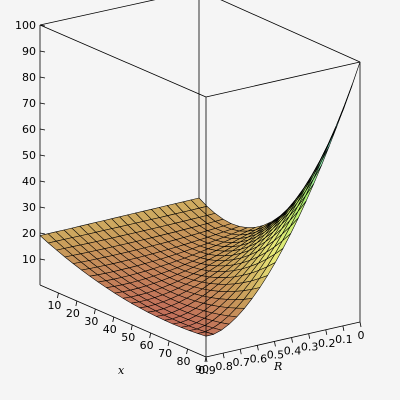 The height and width of the screenshot is (400, 400). Describe the element at coordinates (91, 321) in the screenshot. I see `x-tick-label: 30` at that location.